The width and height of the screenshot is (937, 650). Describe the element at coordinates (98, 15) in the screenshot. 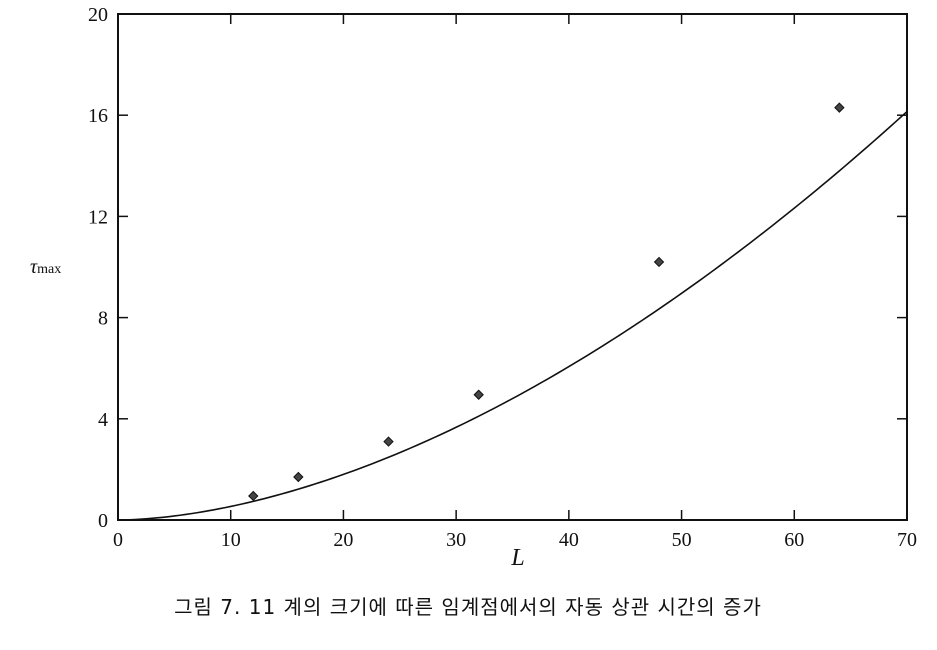

I see `y-tick-label: 20` at that location.